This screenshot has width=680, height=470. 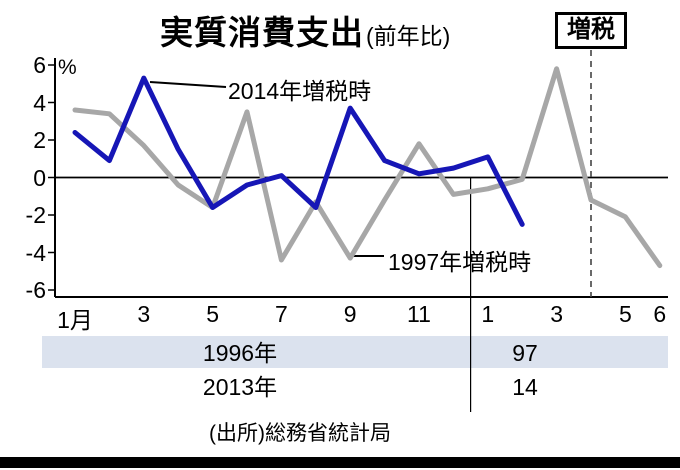 I want to click on leader-line-2014, so click(x=188, y=84).